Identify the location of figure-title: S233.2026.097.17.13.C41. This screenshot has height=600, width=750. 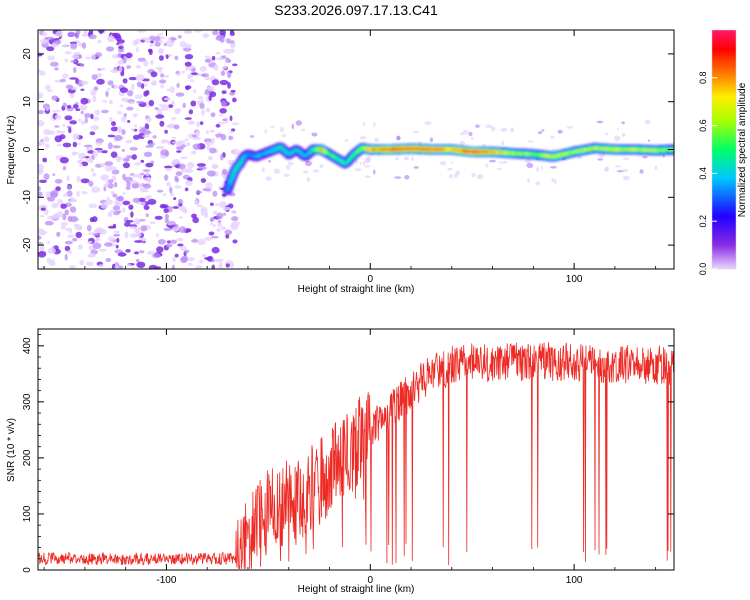
(356, 10).